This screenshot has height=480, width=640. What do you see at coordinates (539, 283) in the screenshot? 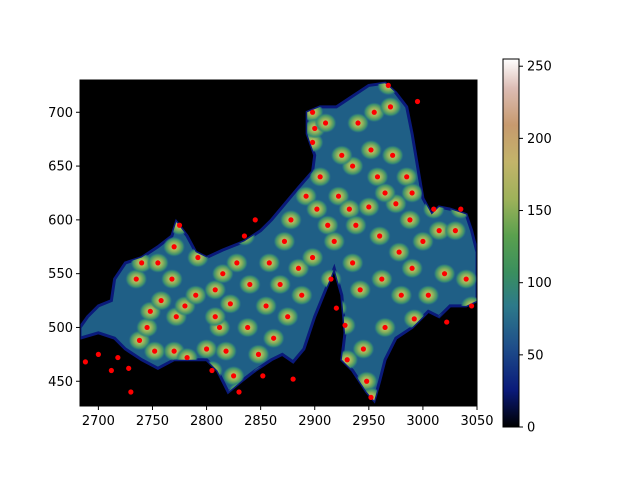
I see `colorbar-tick-label: 100` at bounding box center [539, 283].